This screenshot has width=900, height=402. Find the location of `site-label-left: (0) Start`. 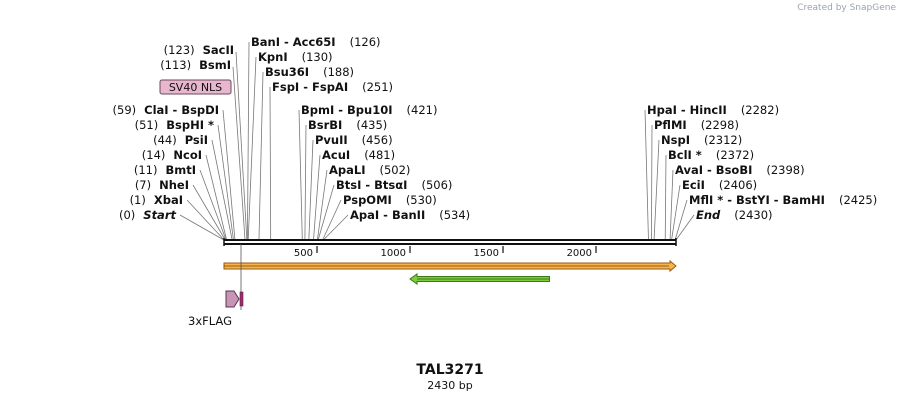

site-label-left: (0) Start is located at coordinates (148, 215).